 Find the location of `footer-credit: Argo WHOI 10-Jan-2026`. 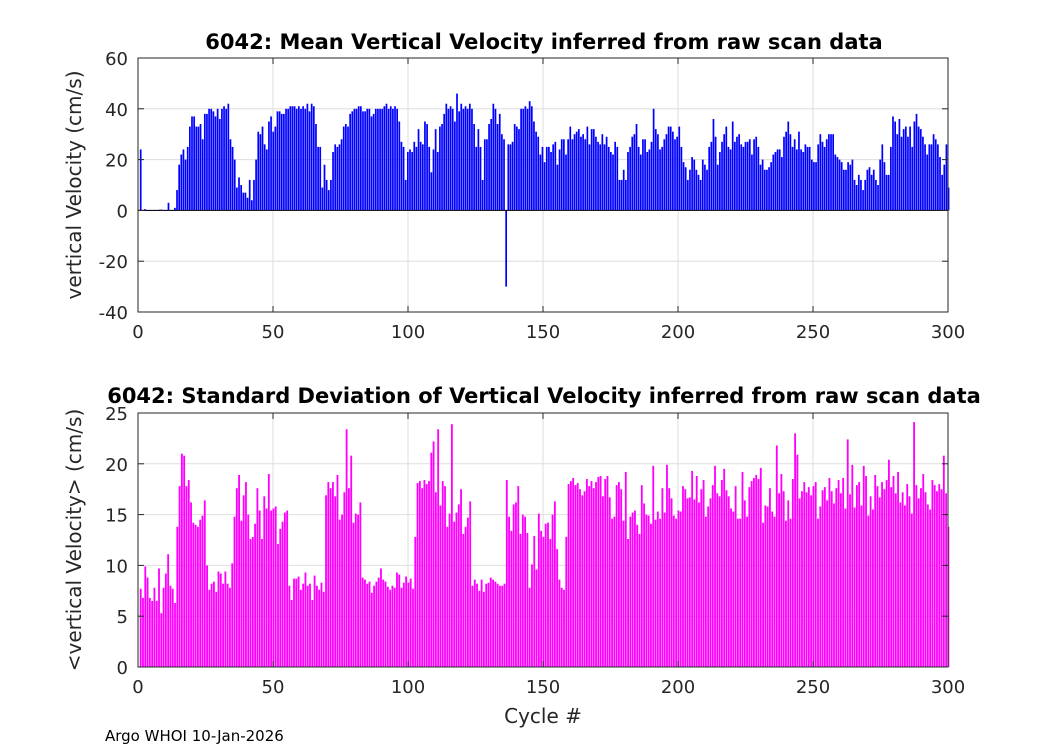

footer-credit: Argo WHOI 10-Jan-2026 is located at coordinates (194, 736).